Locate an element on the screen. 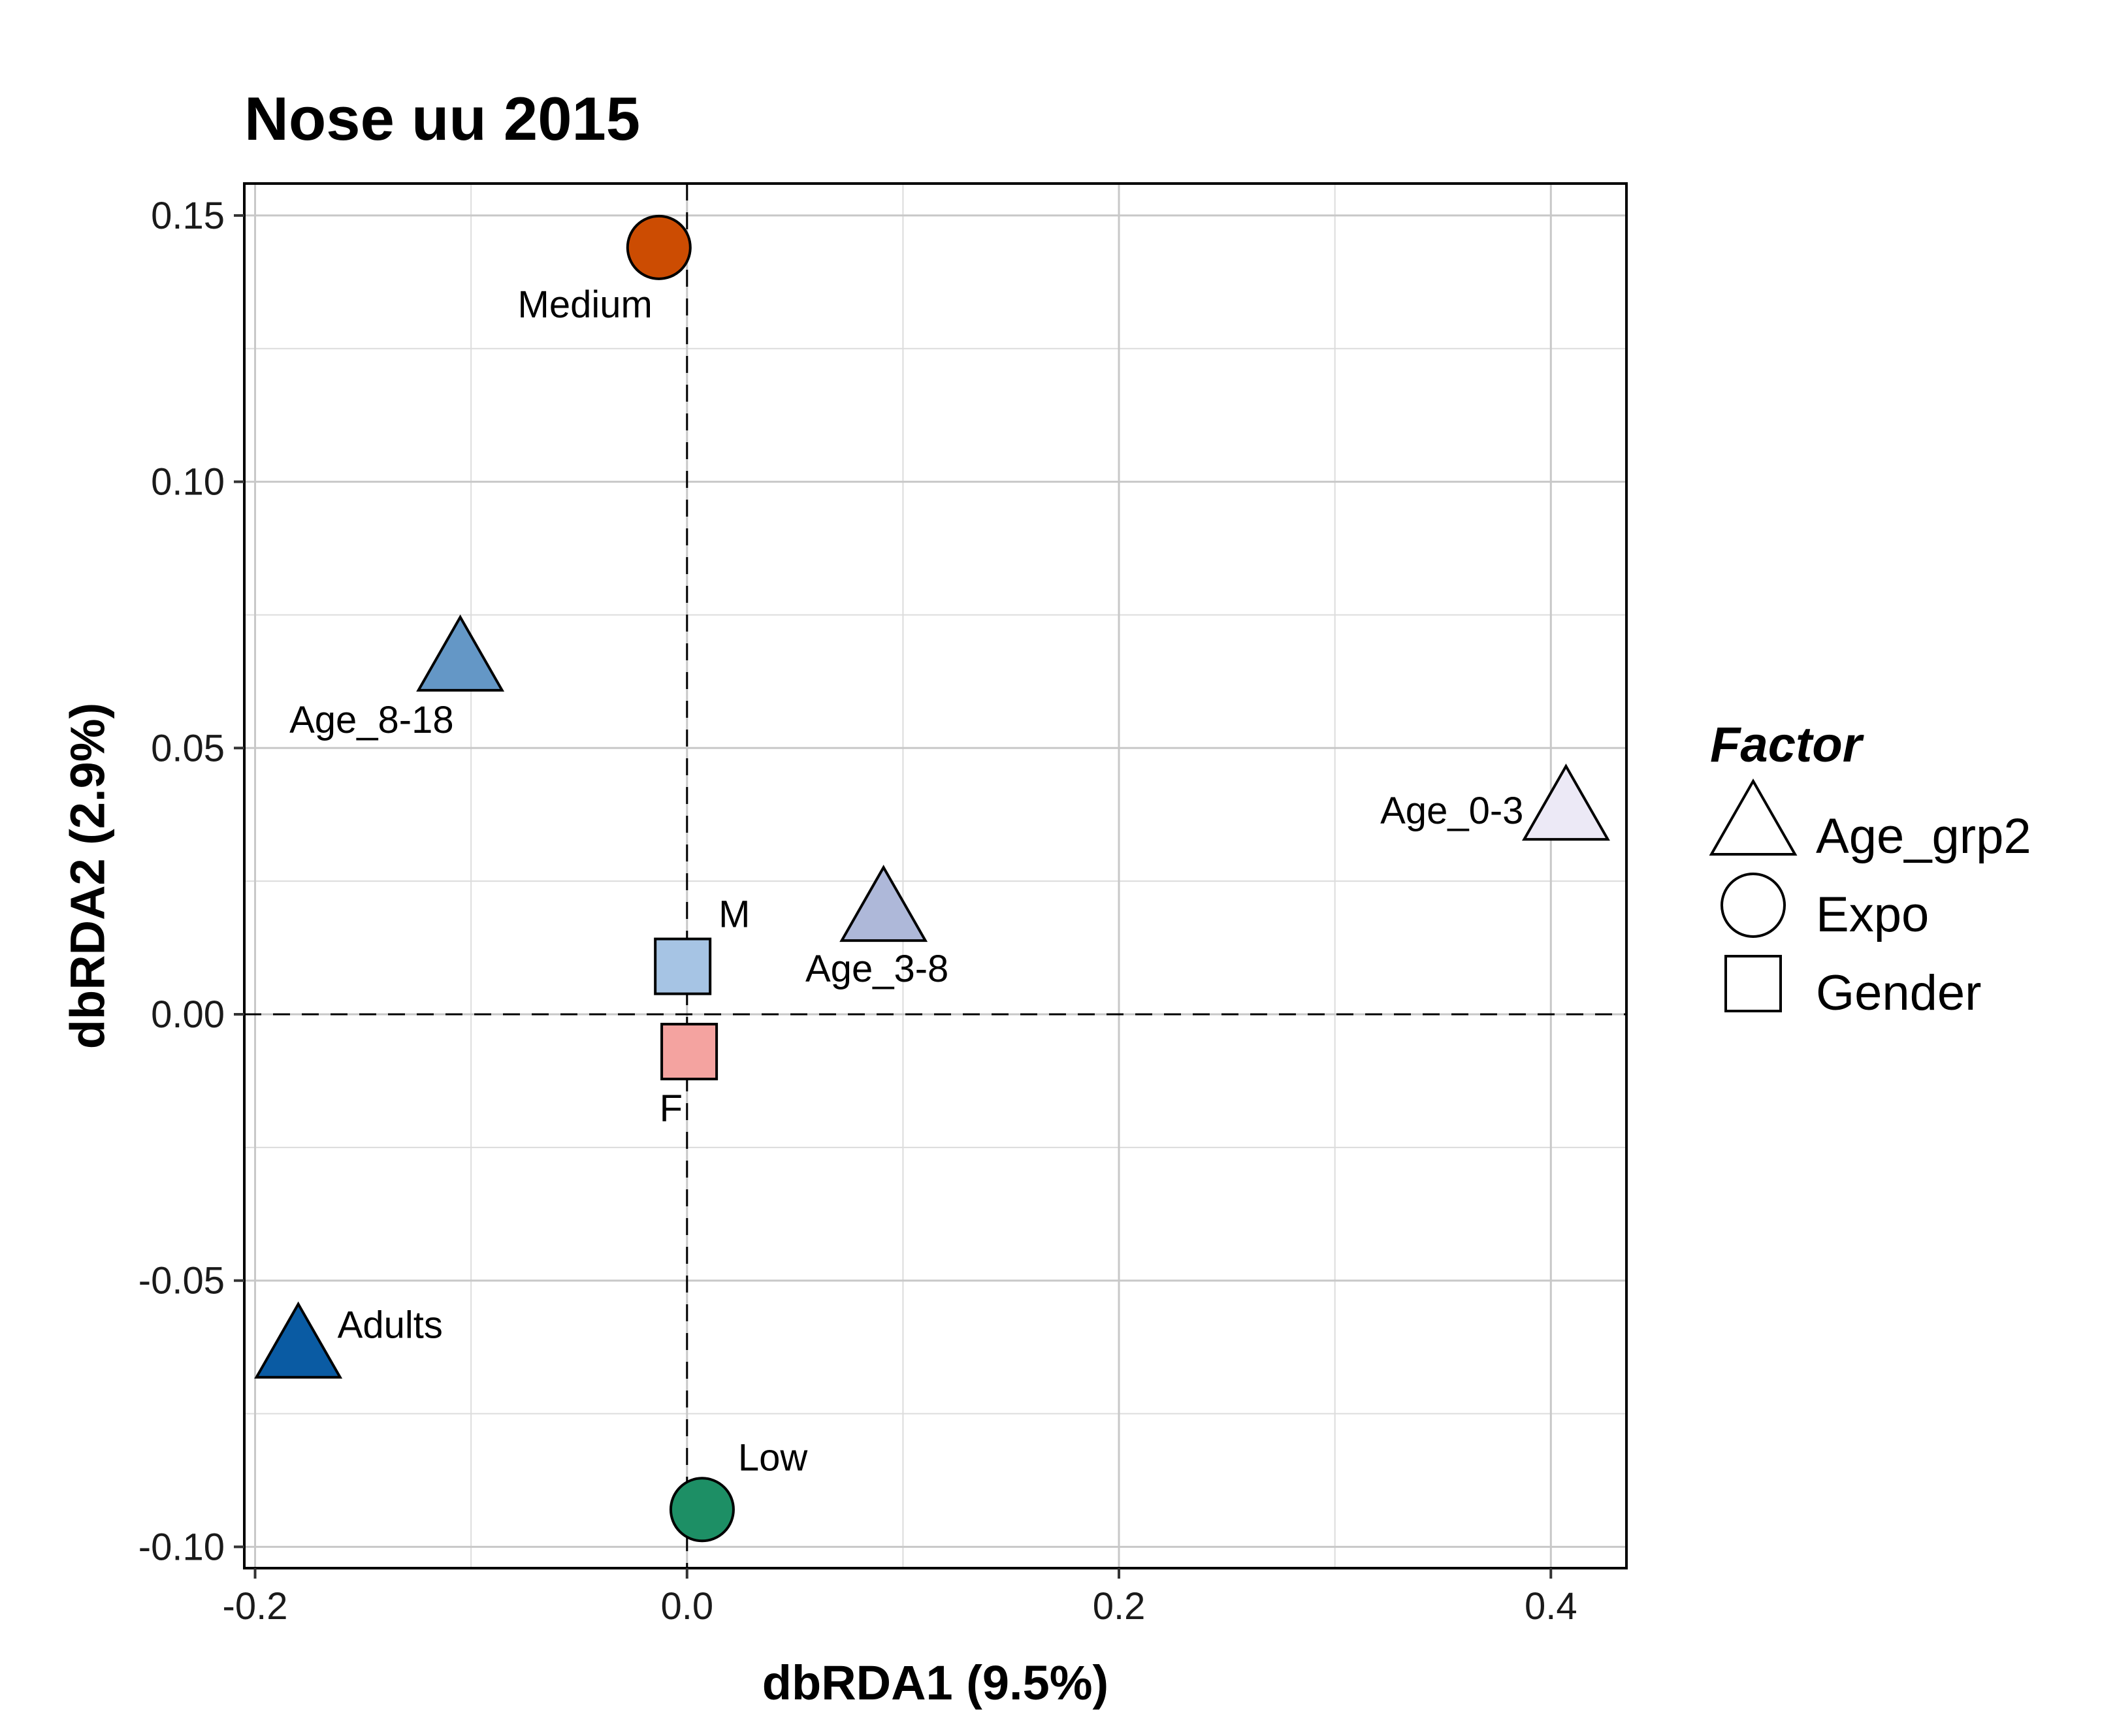 This screenshot has width=2117, height=1736. y-tick-label: 0.00 is located at coordinates (188, 1015).